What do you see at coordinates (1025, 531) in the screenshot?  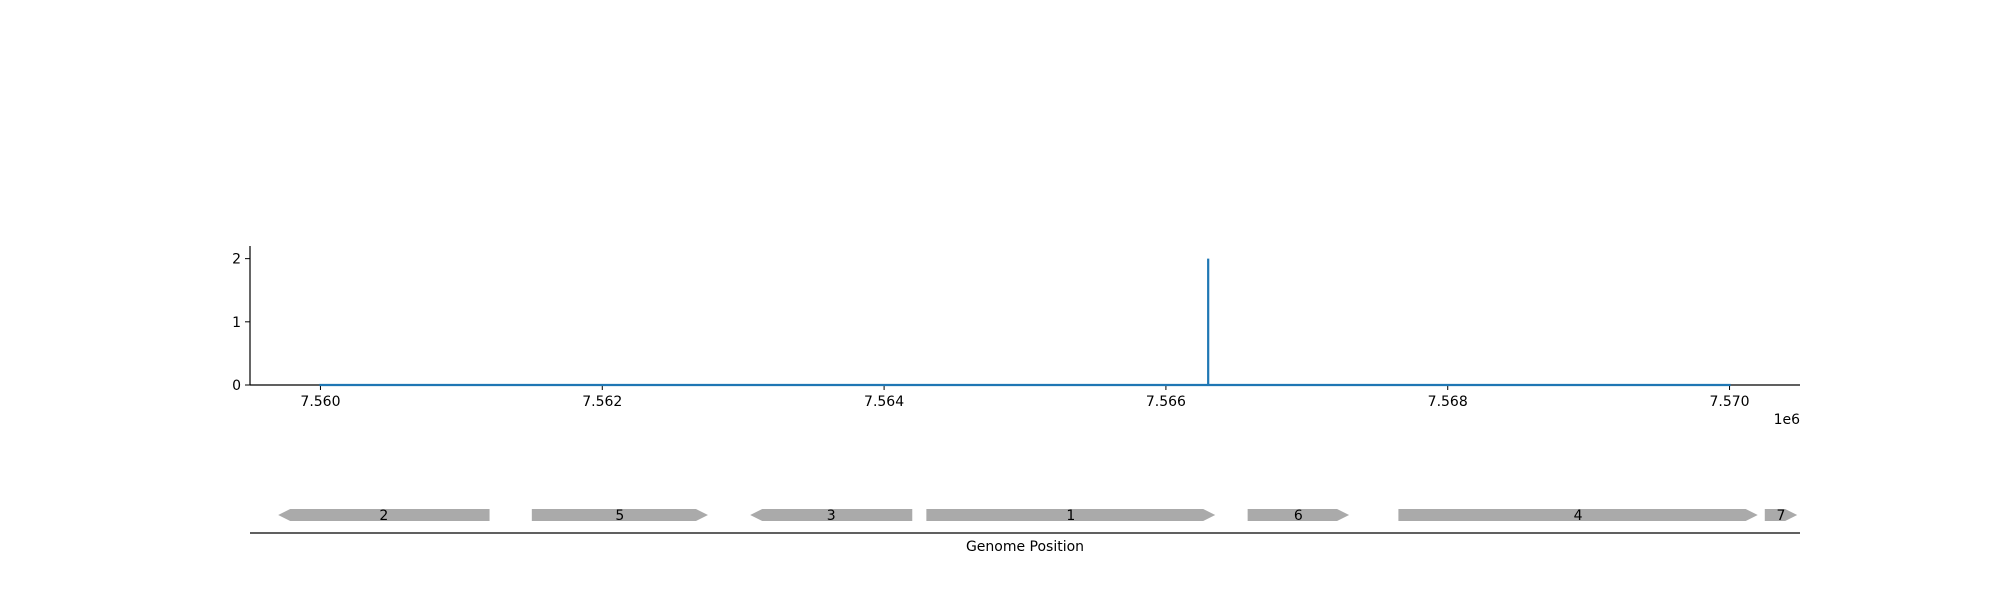 I see `gene-track: 2 5 3 1 6 4 7 Genome Position` at bounding box center [1025, 531].